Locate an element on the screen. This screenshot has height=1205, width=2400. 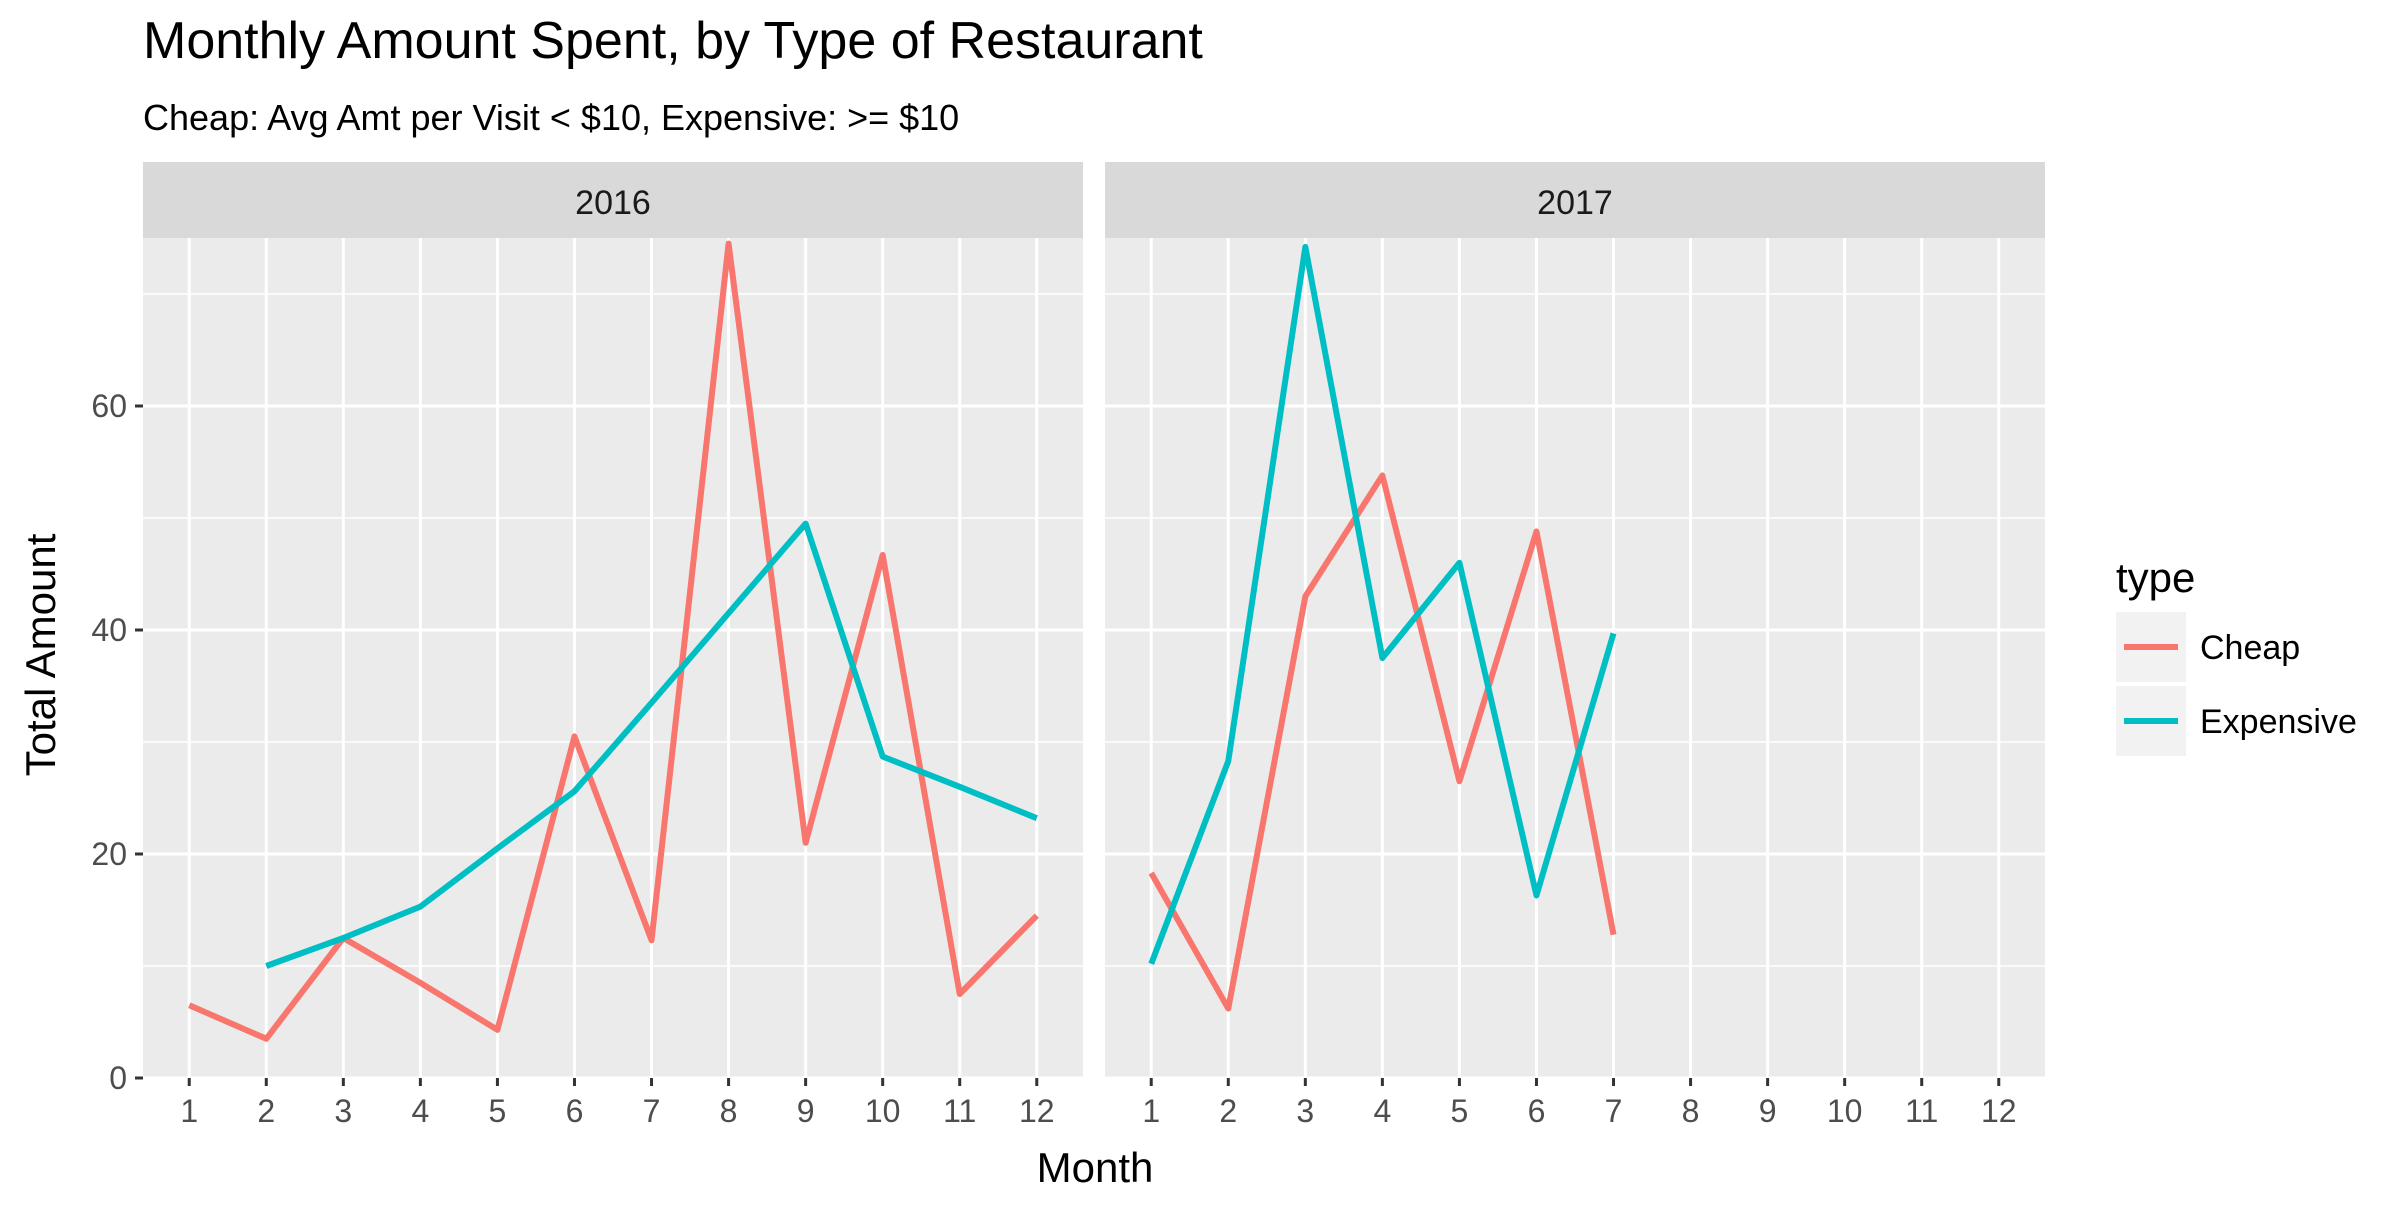
y-axis-label: Total Amount is located at coordinates (40, 654).